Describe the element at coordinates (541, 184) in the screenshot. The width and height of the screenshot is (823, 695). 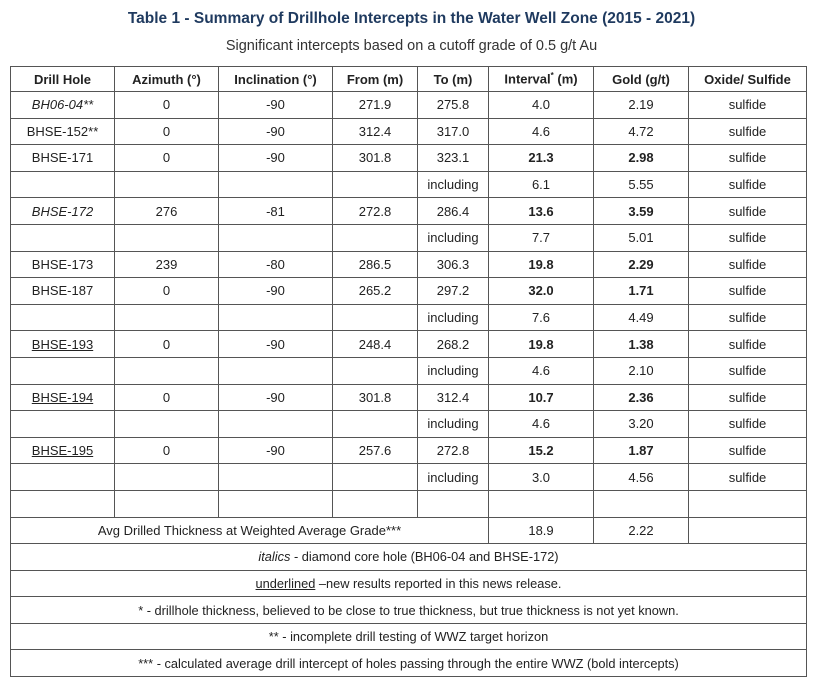
I see `cell-interval: 6.1` at that location.